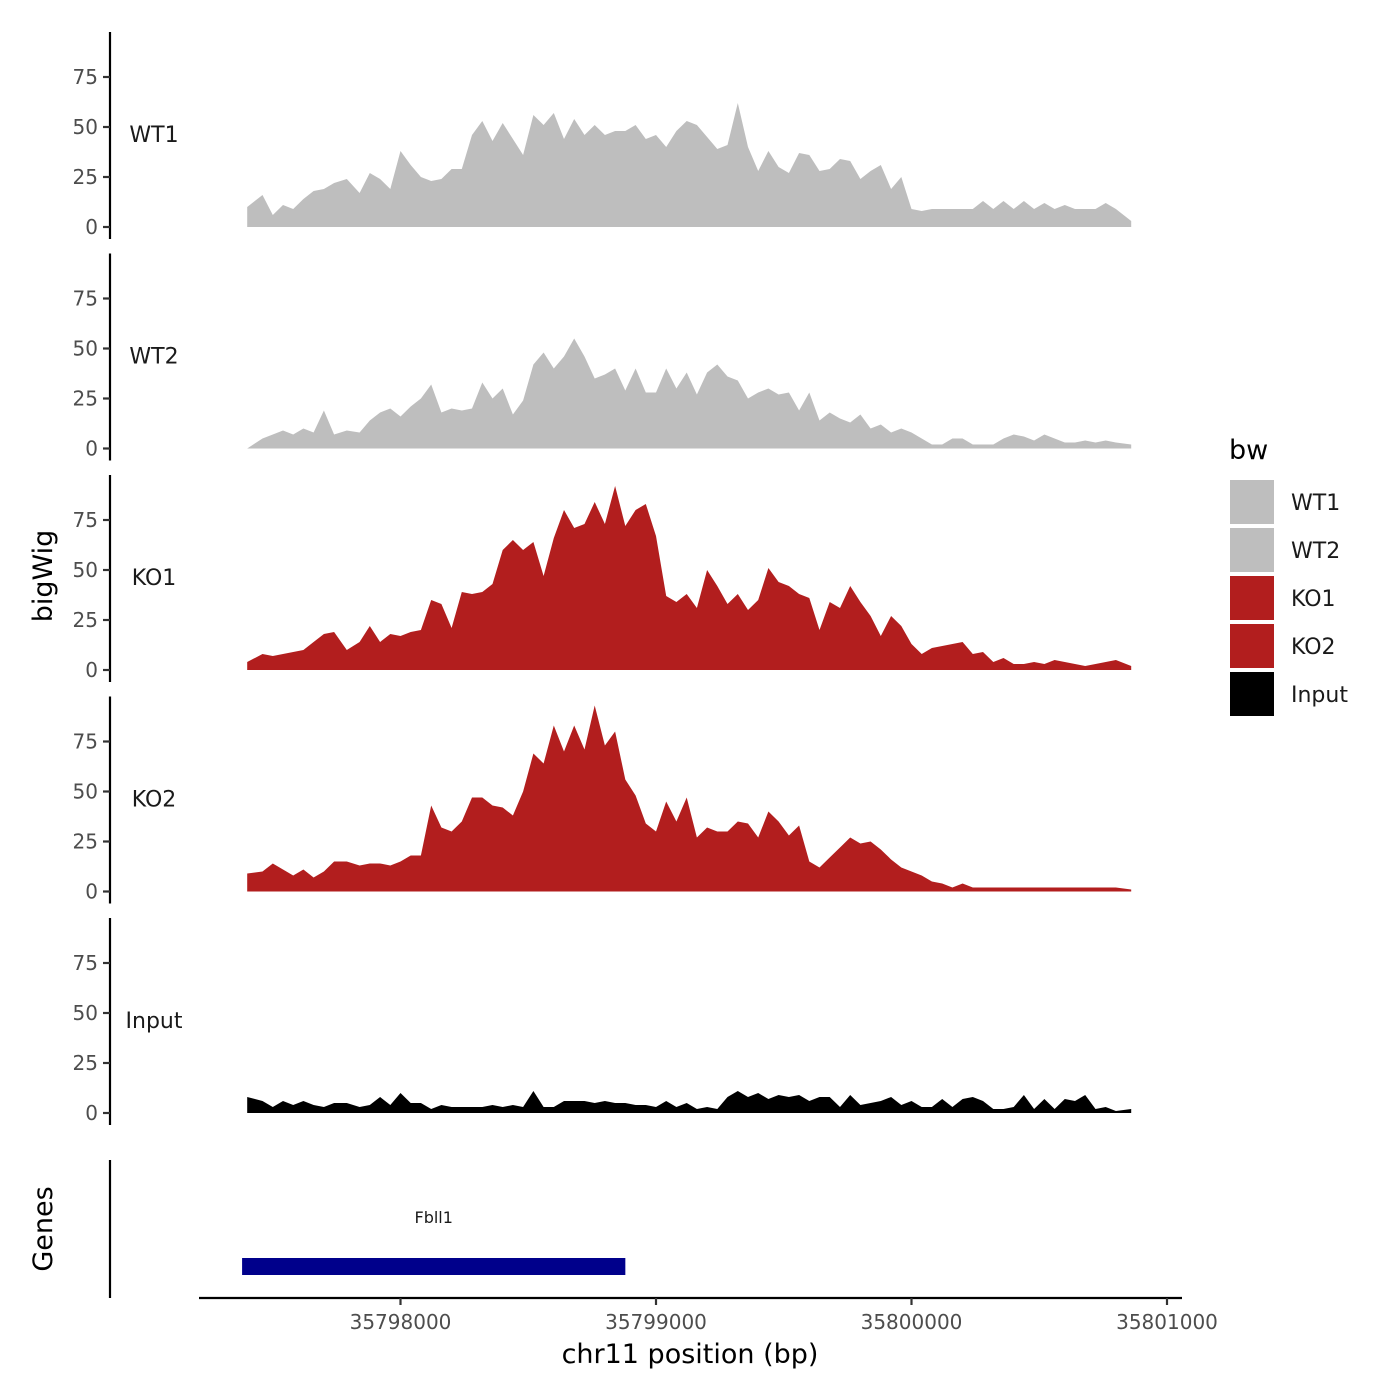 This screenshot has width=1400, height=1400. Describe the element at coordinates (689, 165) in the screenshot. I see `area-wt1` at that location.